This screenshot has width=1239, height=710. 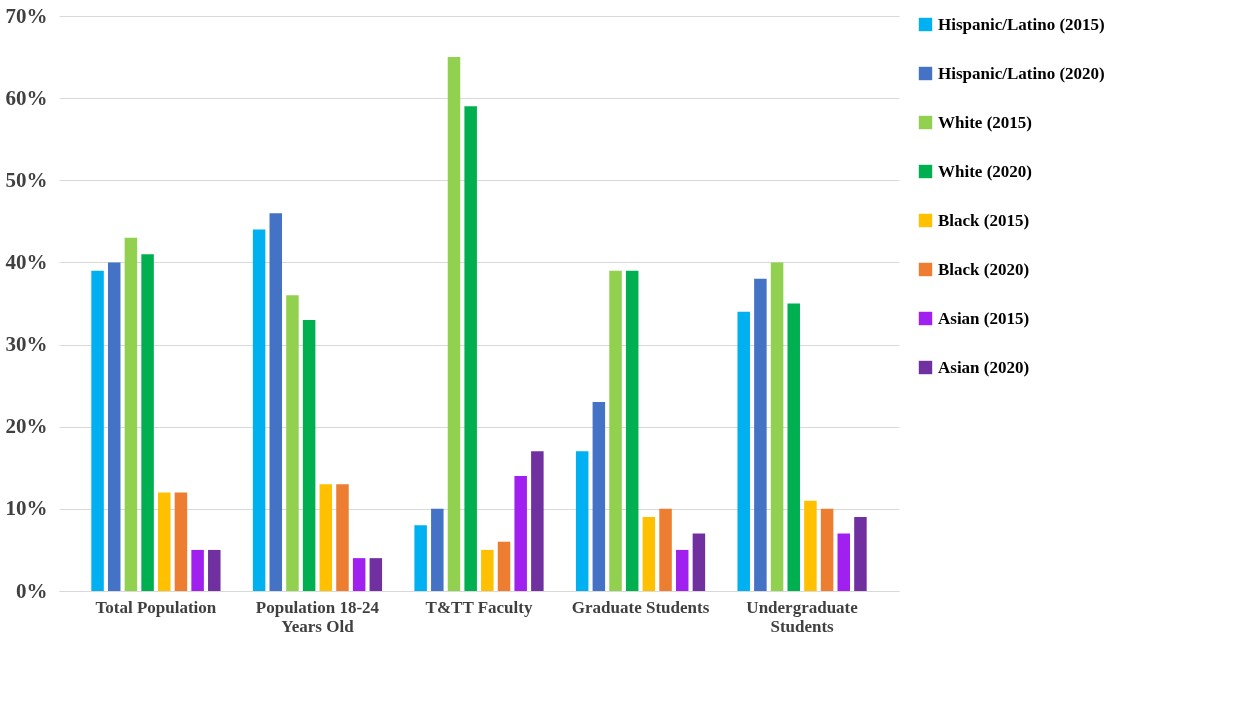 What do you see at coordinates (1021, 73) in the screenshot?
I see `legend-label: Hispanic/Latino (2020)` at bounding box center [1021, 73].